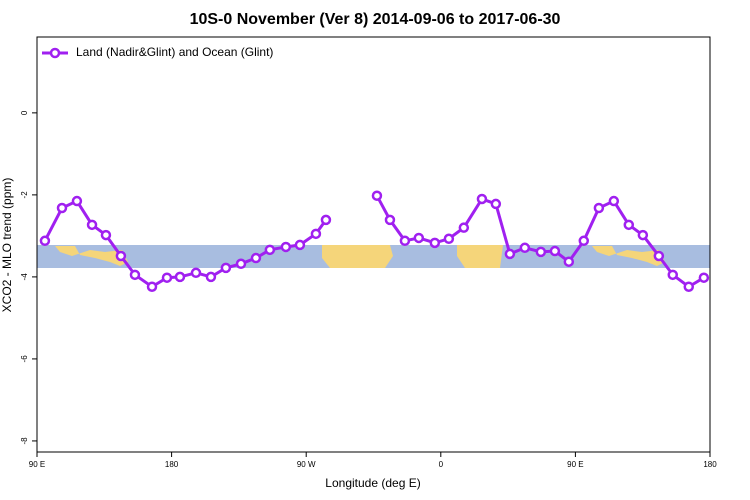 The image size is (750, 500). What do you see at coordinates (55, 53) in the screenshot?
I see `legend-marker` at bounding box center [55, 53].